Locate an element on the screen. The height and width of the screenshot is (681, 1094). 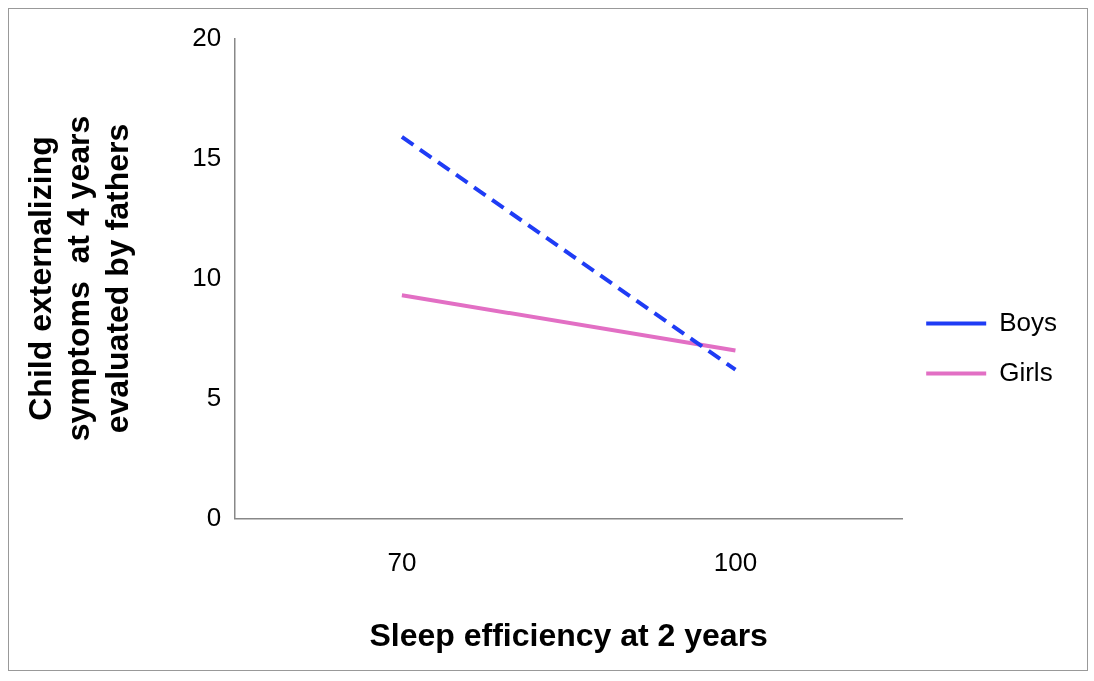
y-tick-label: 20 is located at coordinates (207, 36).